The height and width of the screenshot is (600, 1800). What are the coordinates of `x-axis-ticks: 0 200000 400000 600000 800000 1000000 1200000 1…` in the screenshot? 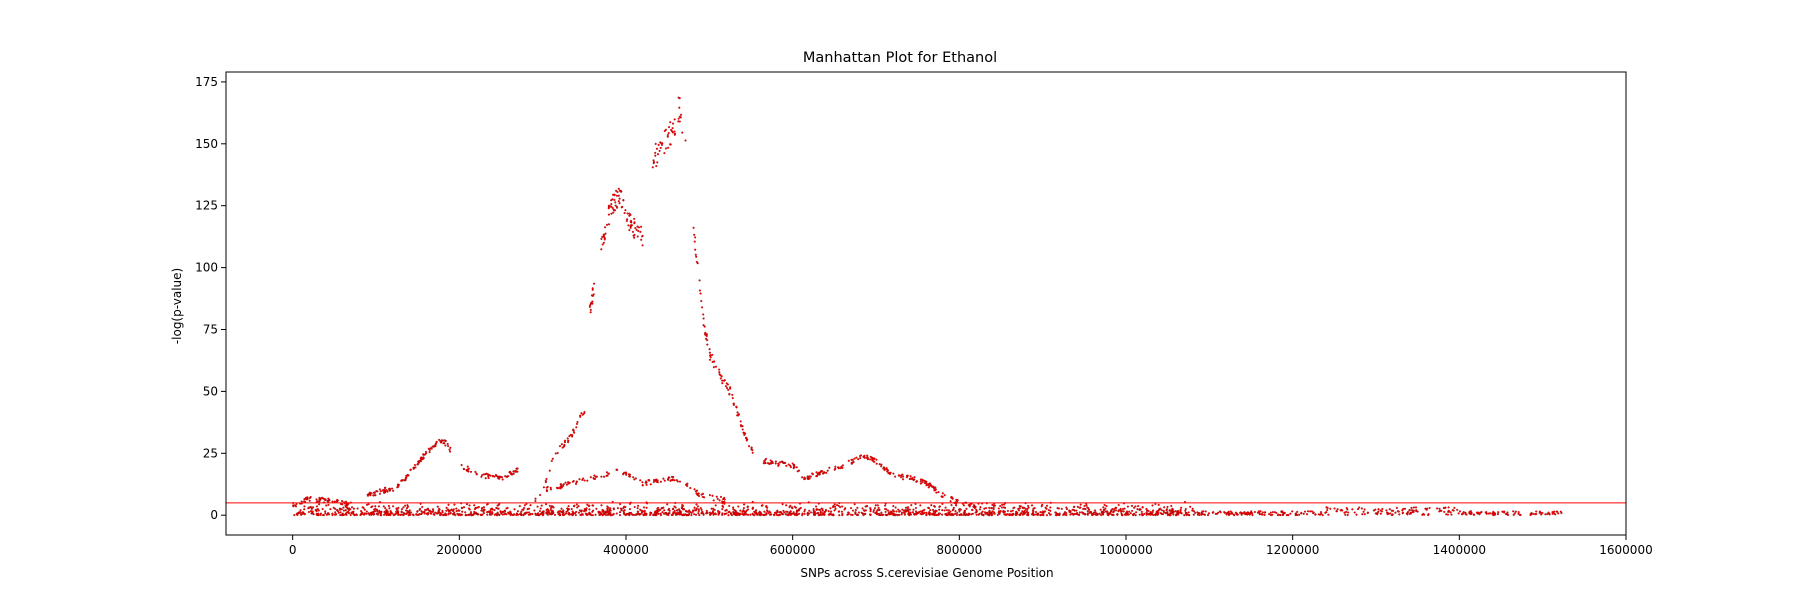 It's located at (971, 546).